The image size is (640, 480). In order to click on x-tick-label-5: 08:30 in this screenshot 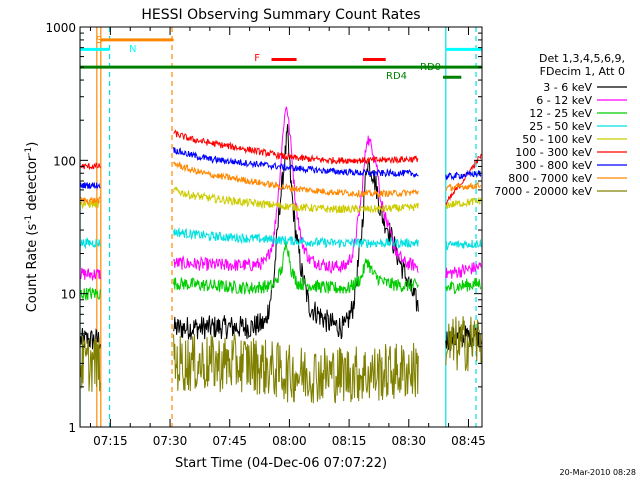, I will do `click(408, 441)`.